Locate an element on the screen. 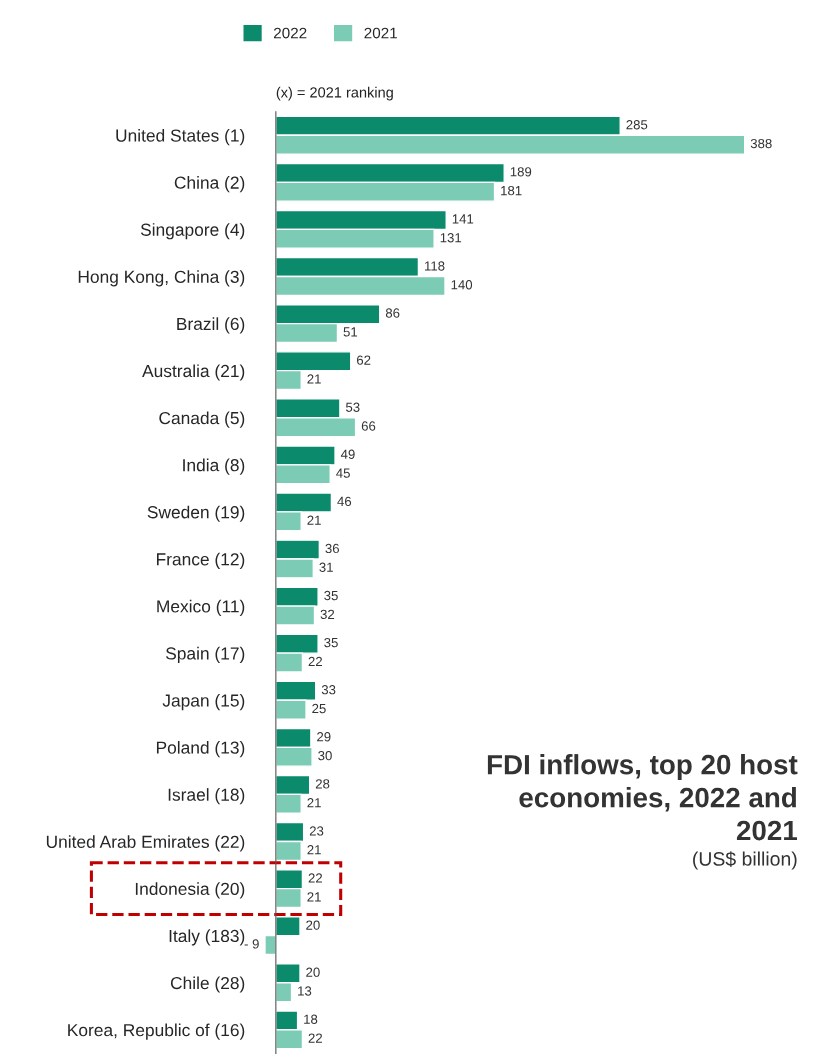 The width and height of the screenshot is (831, 1064). data-label: 28 is located at coordinates (322, 784).